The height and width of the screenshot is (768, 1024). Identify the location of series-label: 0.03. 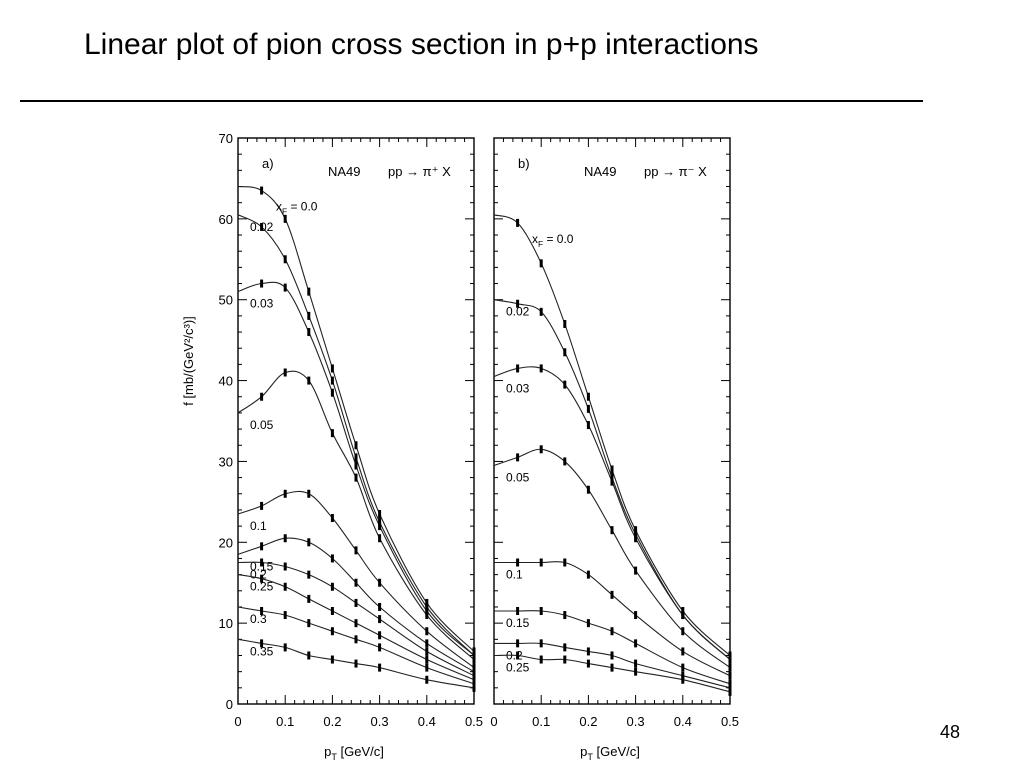
(262, 304).